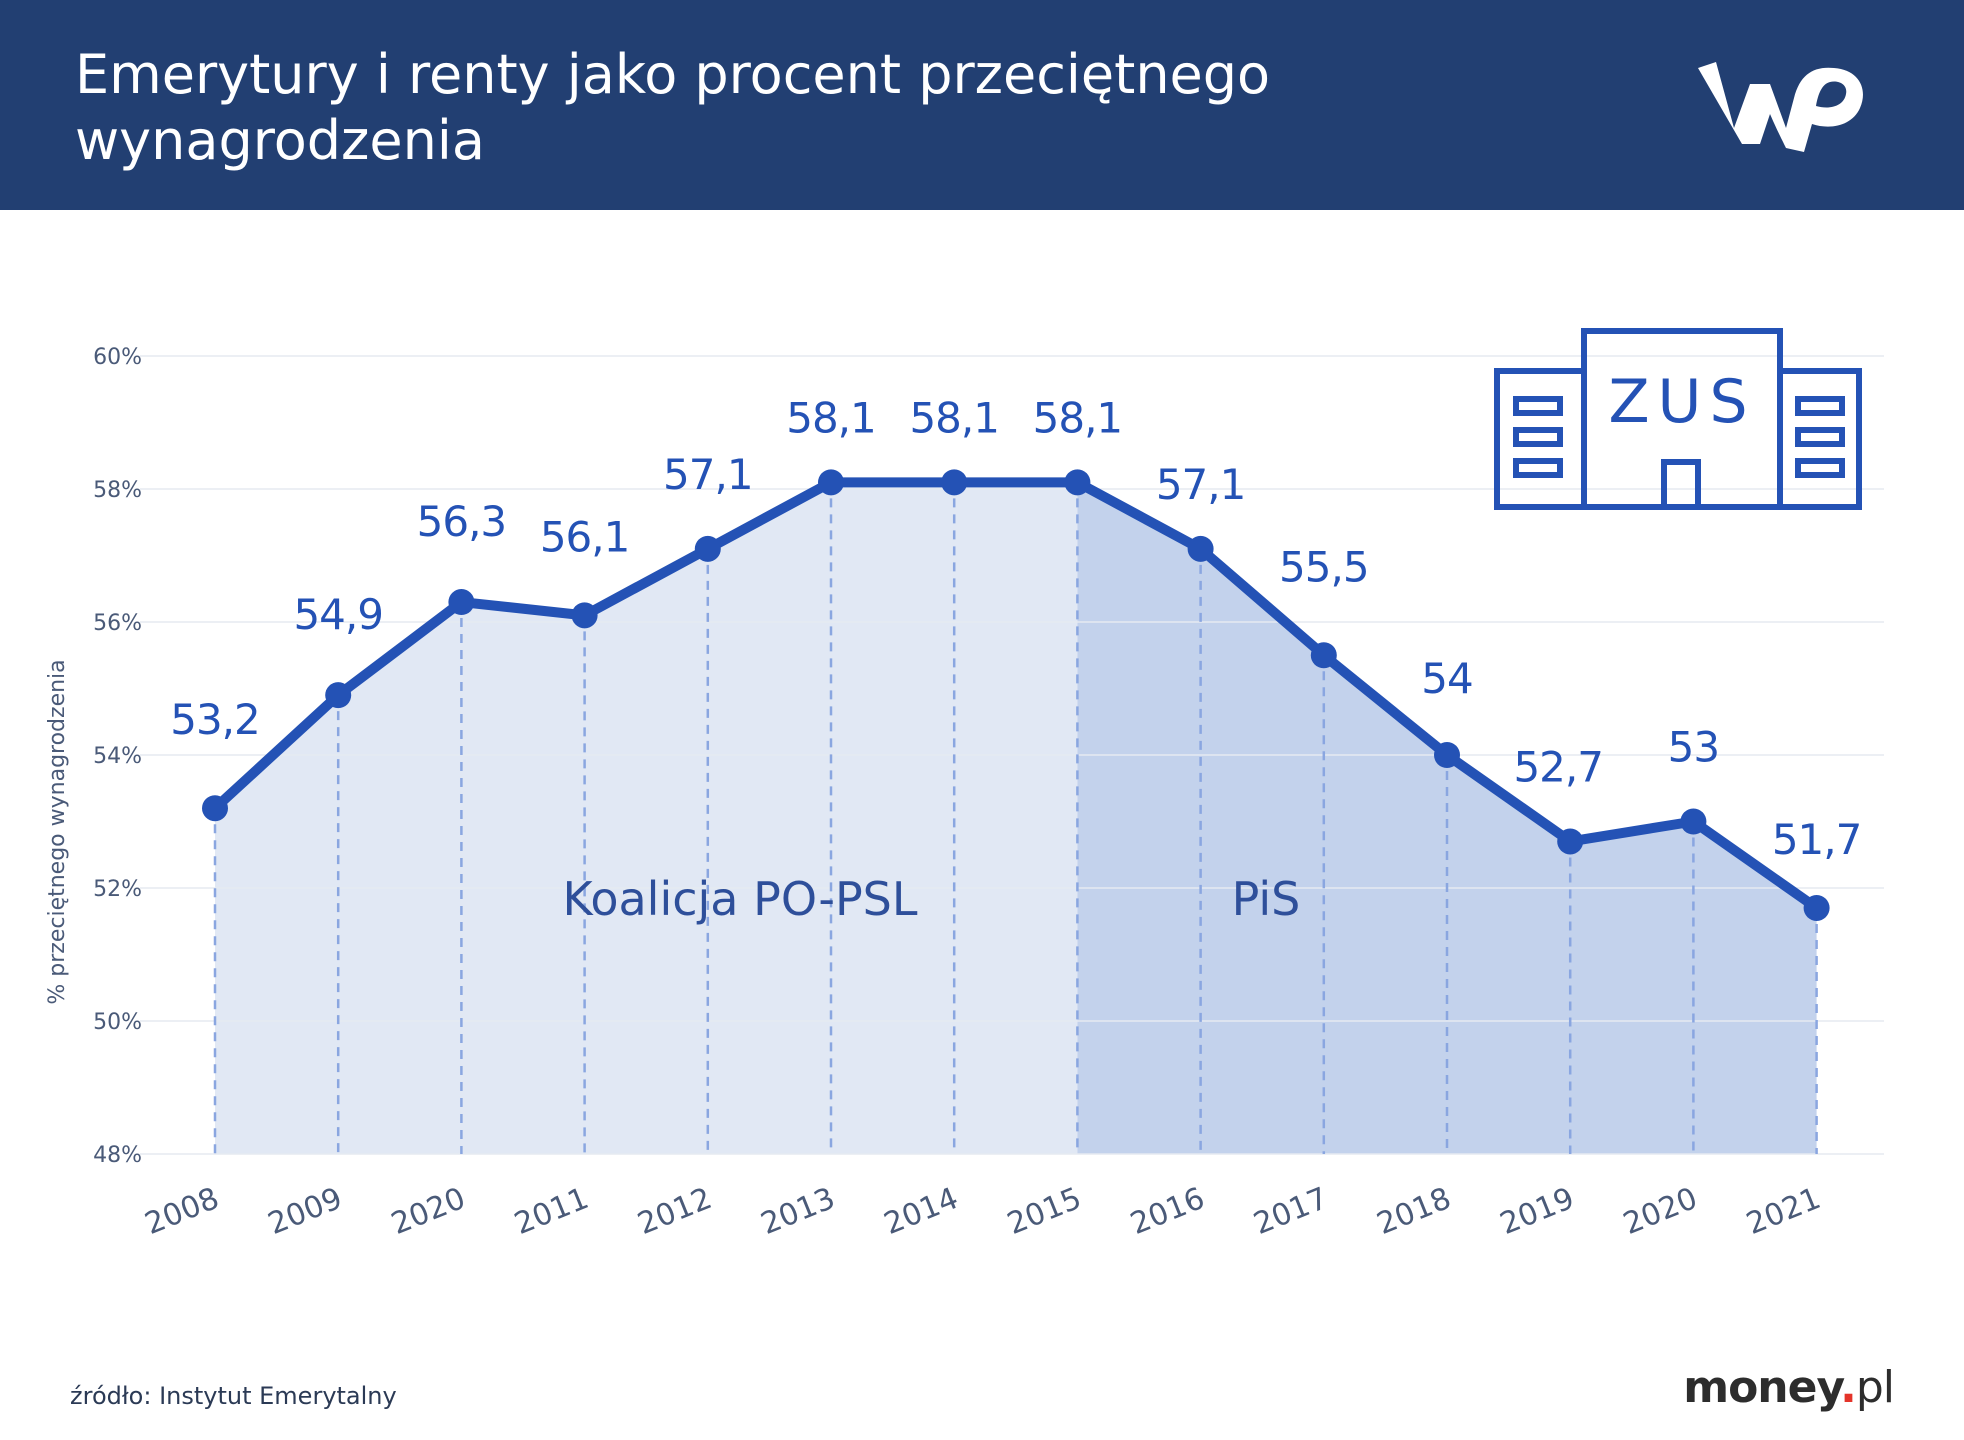 The image size is (1964, 1440). What do you see at coordinates (233, 1396) in the screenshot?
I see `source-note: źródło: Instytut Emerytalny` at bounding box center [233, 1396].